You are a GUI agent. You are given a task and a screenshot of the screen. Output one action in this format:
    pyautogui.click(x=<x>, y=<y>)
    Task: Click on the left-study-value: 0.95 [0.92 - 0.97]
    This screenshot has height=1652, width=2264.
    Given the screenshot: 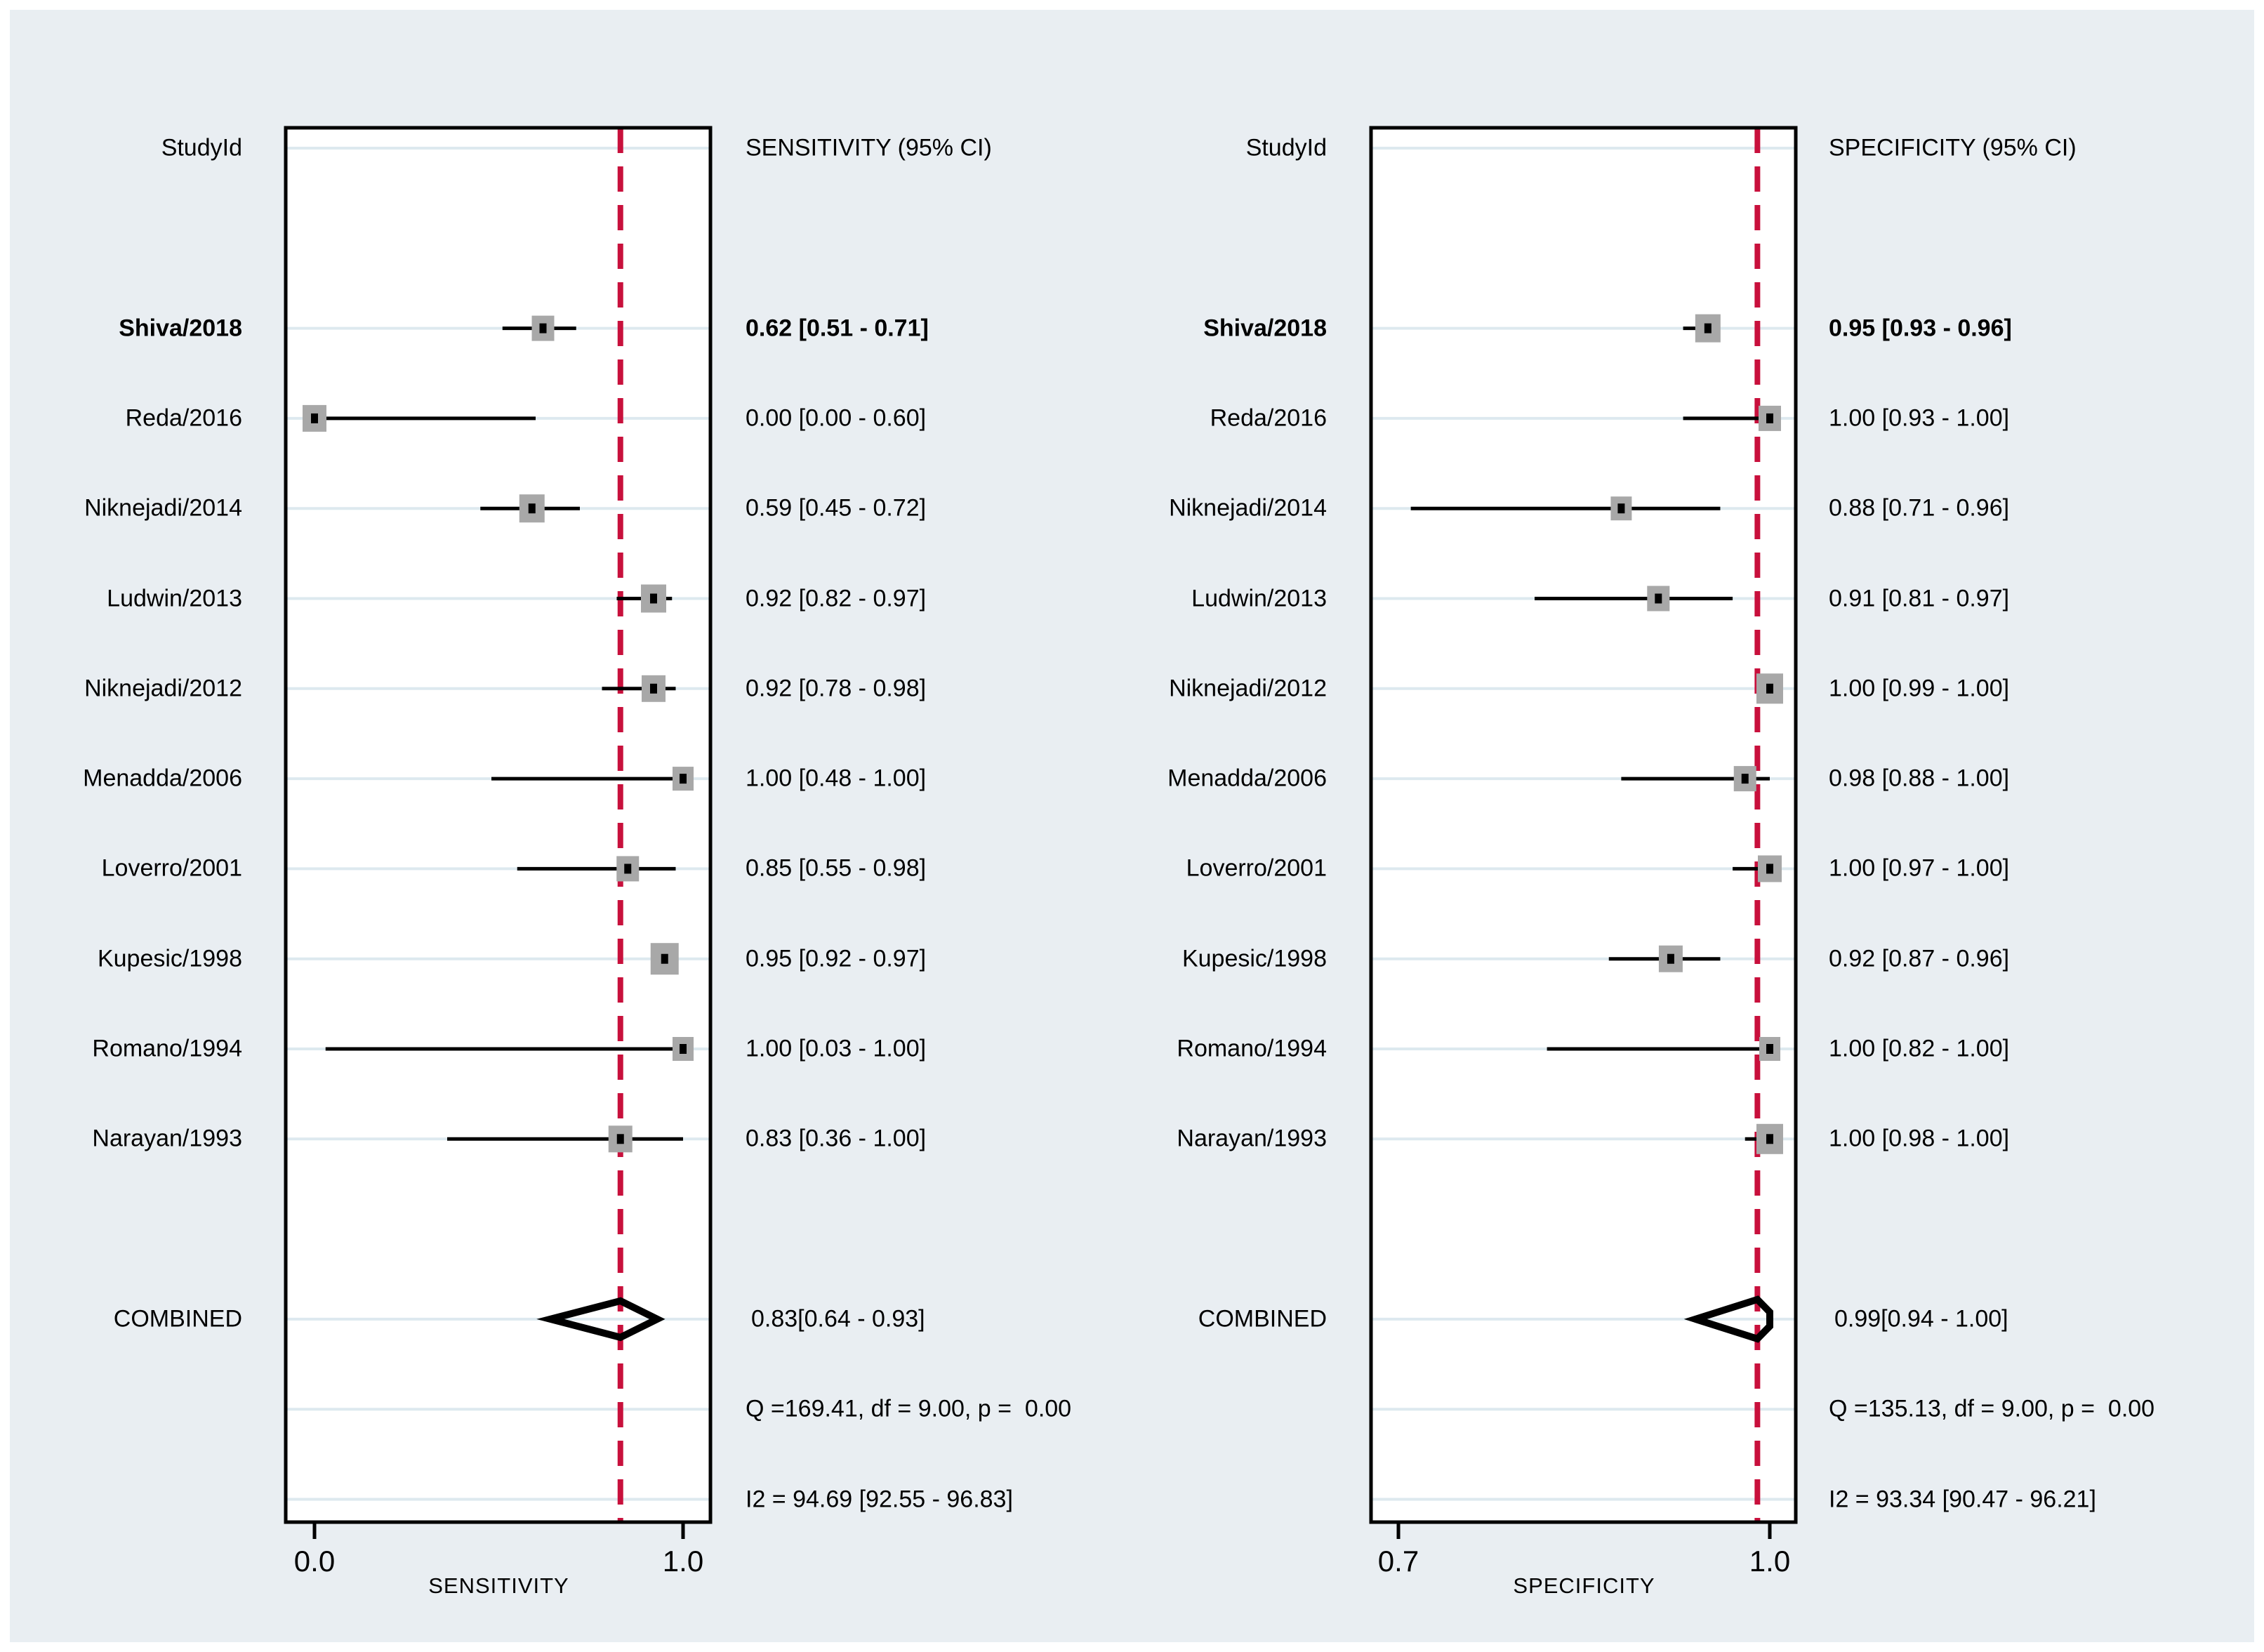 What is the action you would take?
    pyautogui.click(x=836, y=958)
    